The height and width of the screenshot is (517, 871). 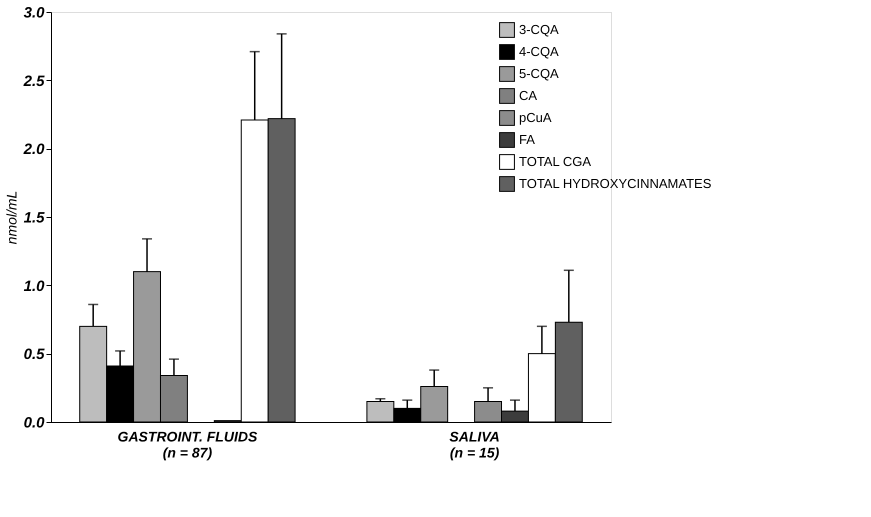 I want to click on y-tick-label: 1.5, so click(x=35, y=218).